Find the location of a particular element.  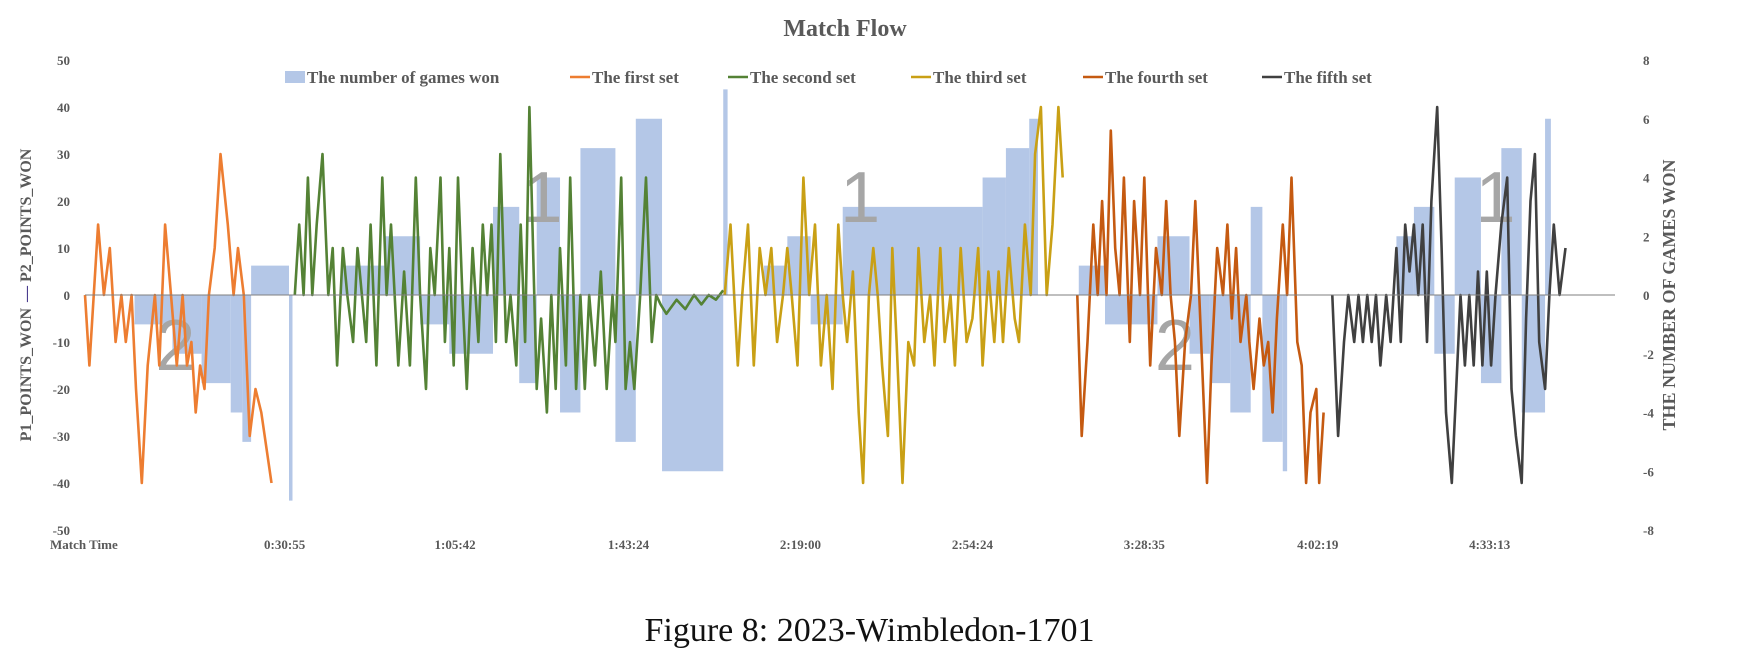

x-tick-label-0: Match Time is located at coordinates (84, 544).